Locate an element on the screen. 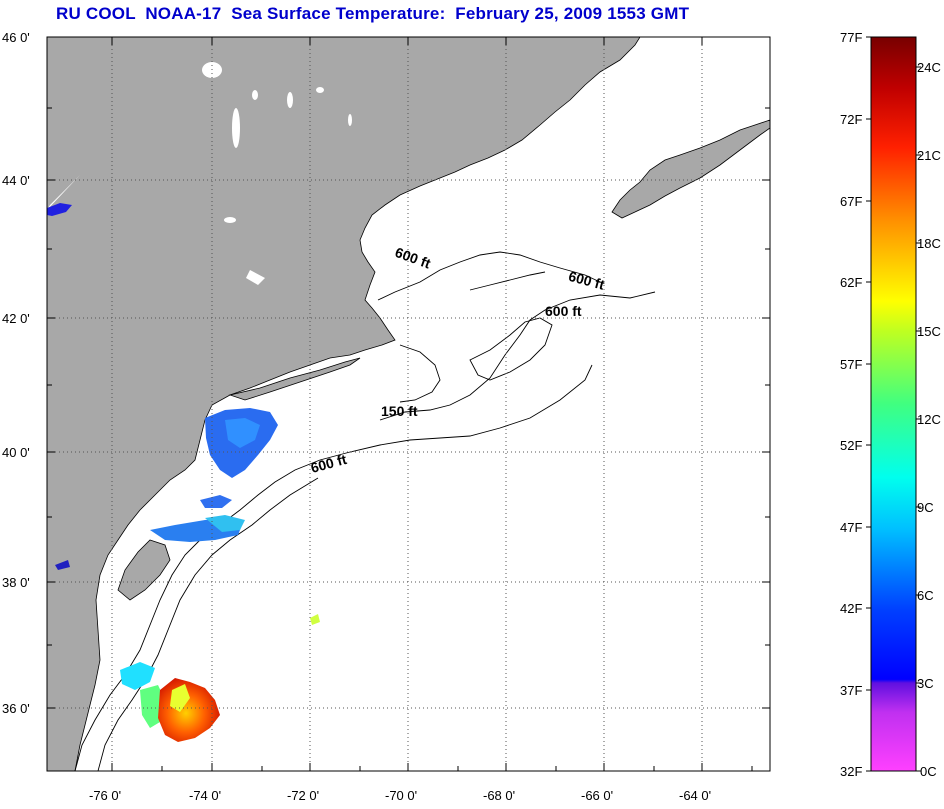 The height and width of the screenshot is (809, 944). contour-label-150: 150 ft is located at coordinates (399, 411).